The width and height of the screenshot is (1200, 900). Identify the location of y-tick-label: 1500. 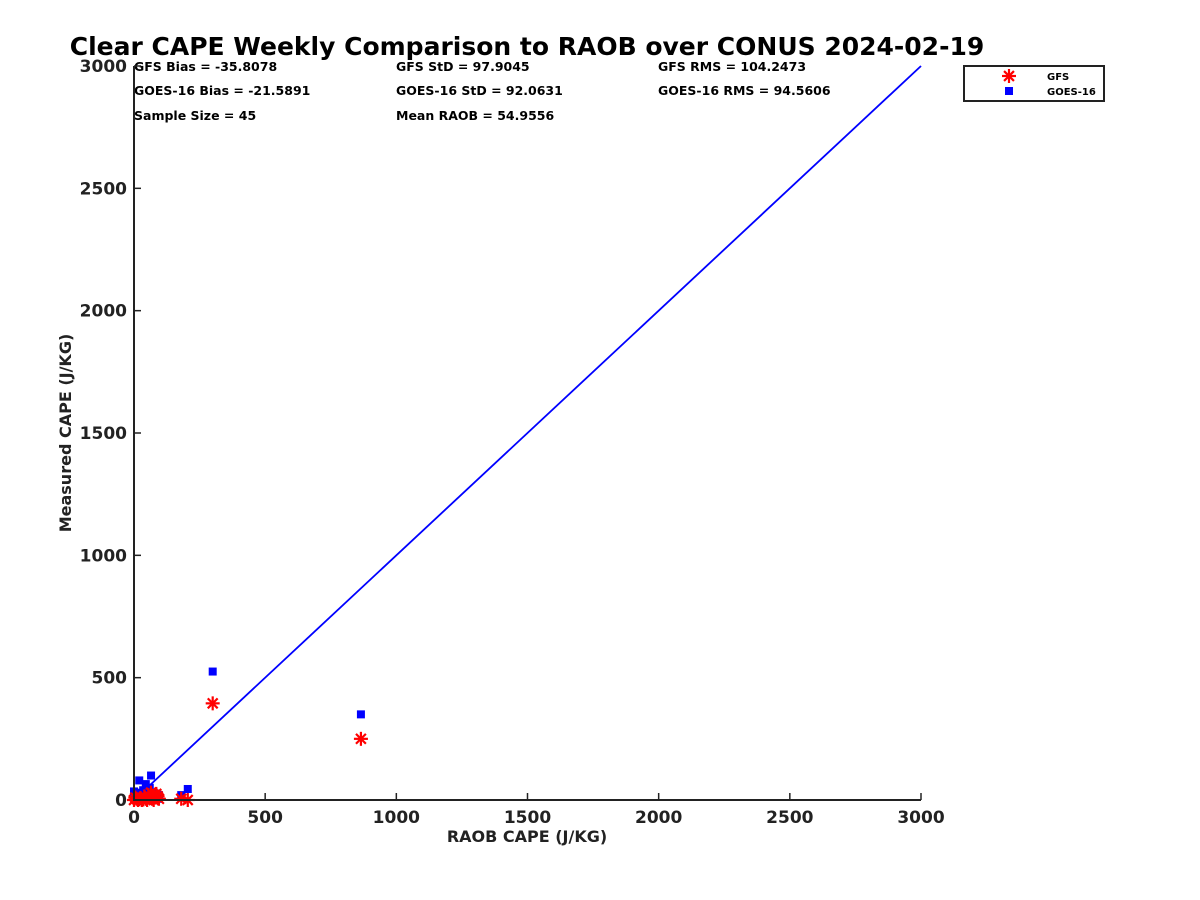
(103, 434).